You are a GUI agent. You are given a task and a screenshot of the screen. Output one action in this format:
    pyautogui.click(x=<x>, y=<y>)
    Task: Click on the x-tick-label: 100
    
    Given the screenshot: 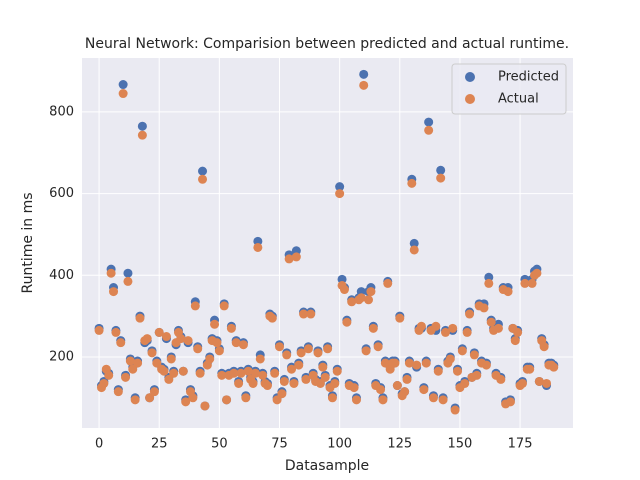 What is the action you would take?
    pyautogui.click(x=339, y=444)
    